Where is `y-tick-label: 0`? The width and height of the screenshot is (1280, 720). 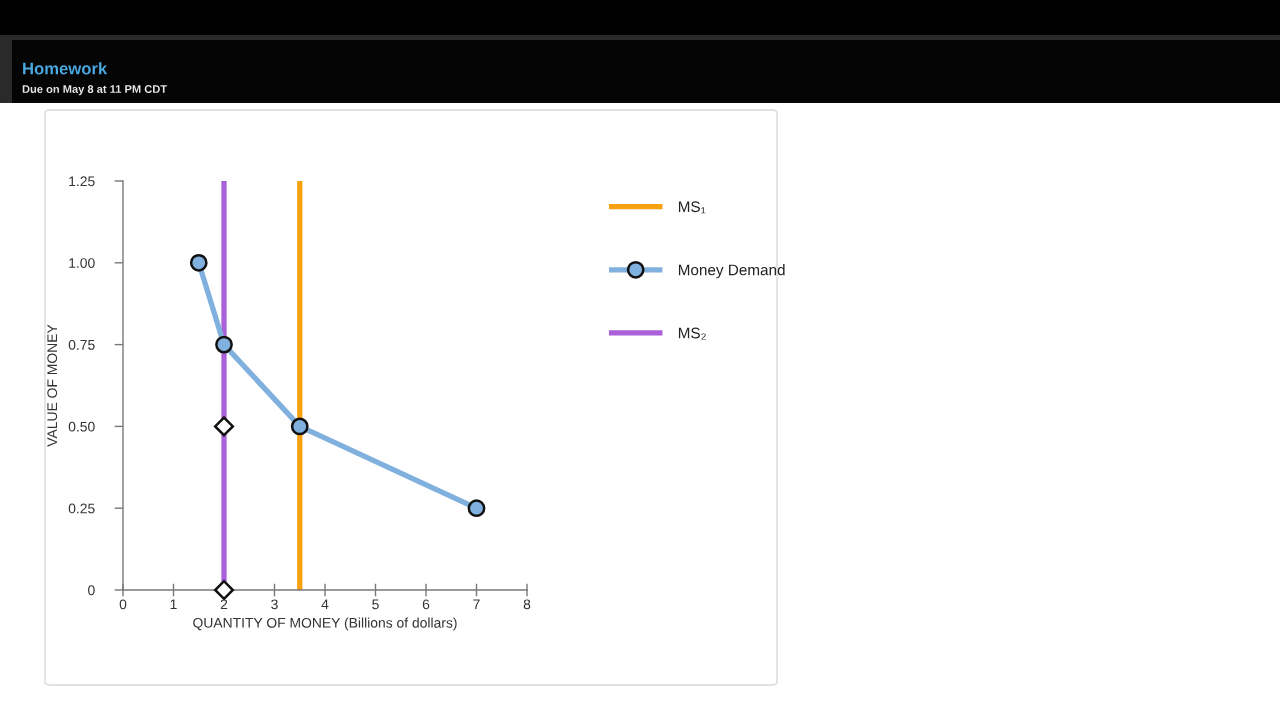 y-tick-label: 0 is located at coordinates (91, 590).